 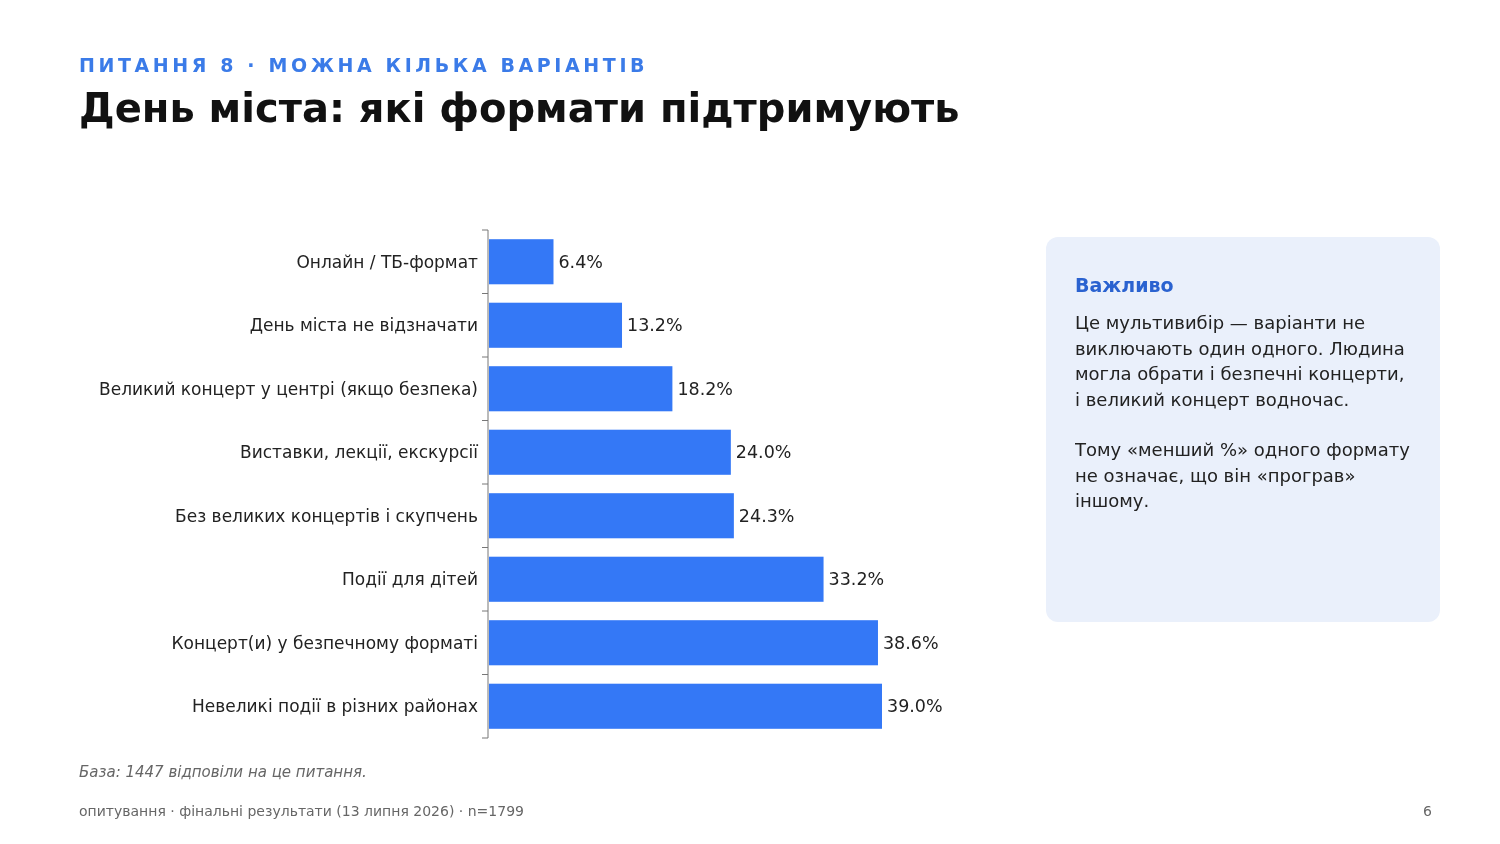 What do you see at coordinates (334, 706) in the screenshot?
I see `y-tick-label: Невеликі події в різних районах` at bounding box center [334, 706].